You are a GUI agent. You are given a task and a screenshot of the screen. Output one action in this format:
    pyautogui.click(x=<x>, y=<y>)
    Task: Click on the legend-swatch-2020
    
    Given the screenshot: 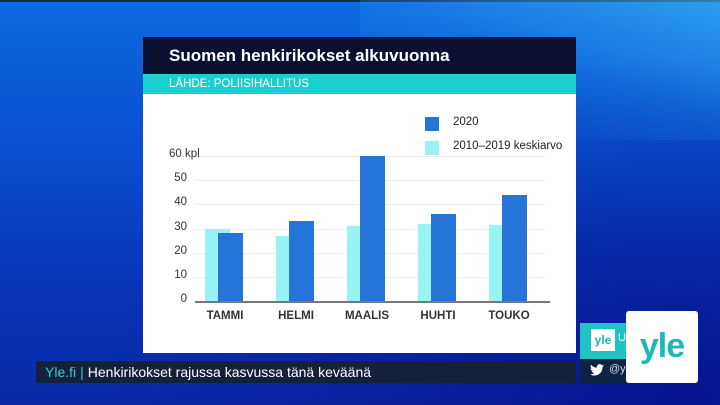 What is the action you would take?
    pyautogui.click(x=432, y=124)
    